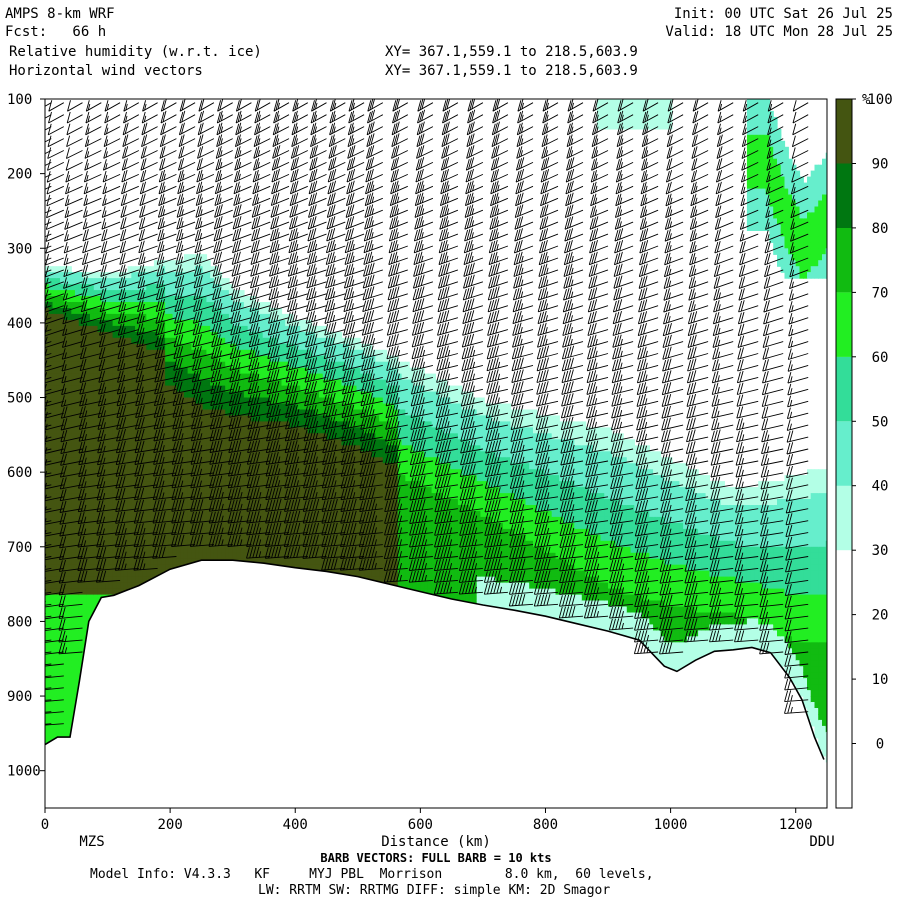 This screenshot has height=900, width=900. I want to click on model-title: AMPS 8-km WRF, so click(60, 14).